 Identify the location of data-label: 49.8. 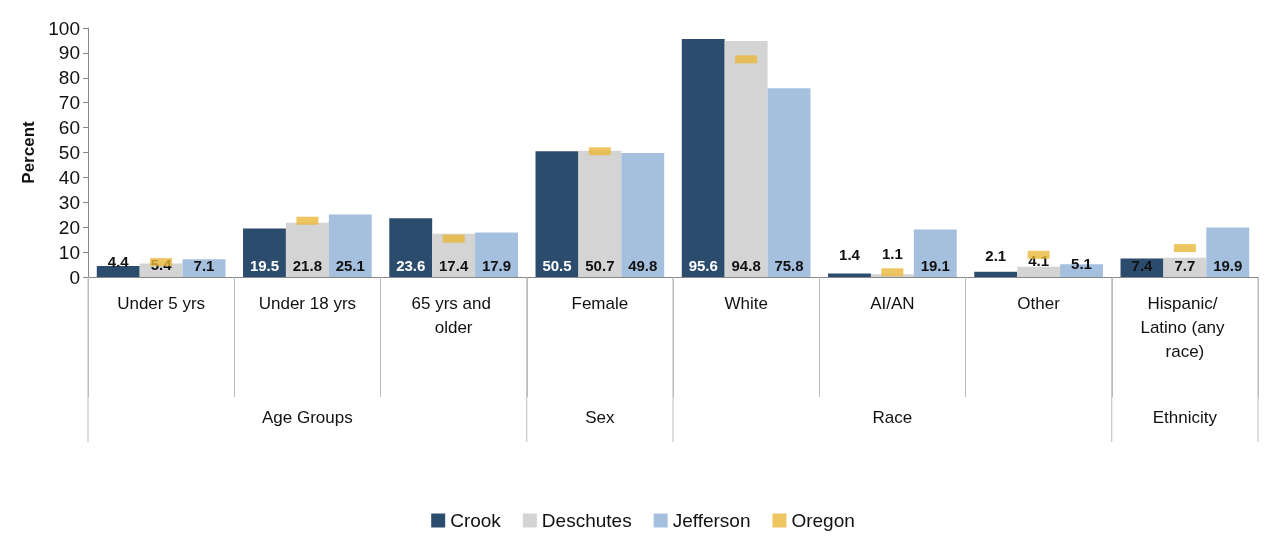
(643, 265).